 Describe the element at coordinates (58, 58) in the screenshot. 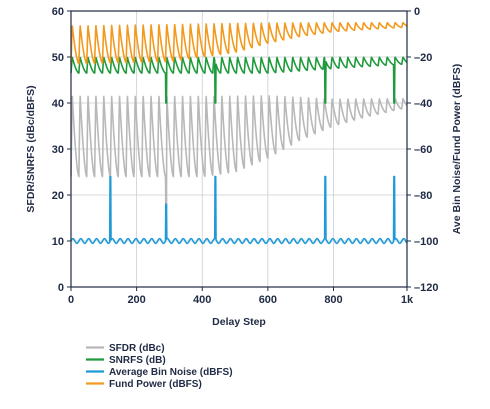

I see `y-left-tick-label: 50` at that location.